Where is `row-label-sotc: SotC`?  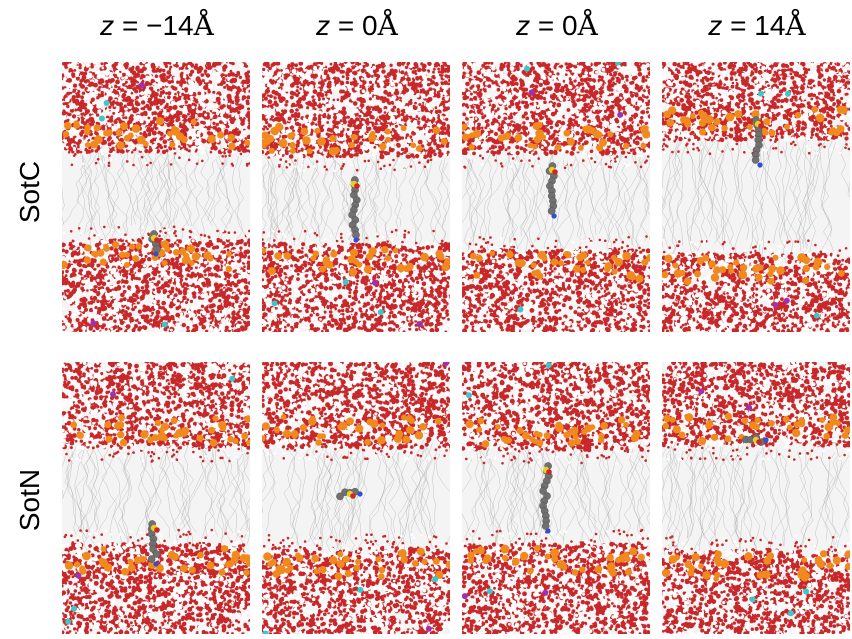
row-label-sotc: SotC is located at coordinates (30, 192).